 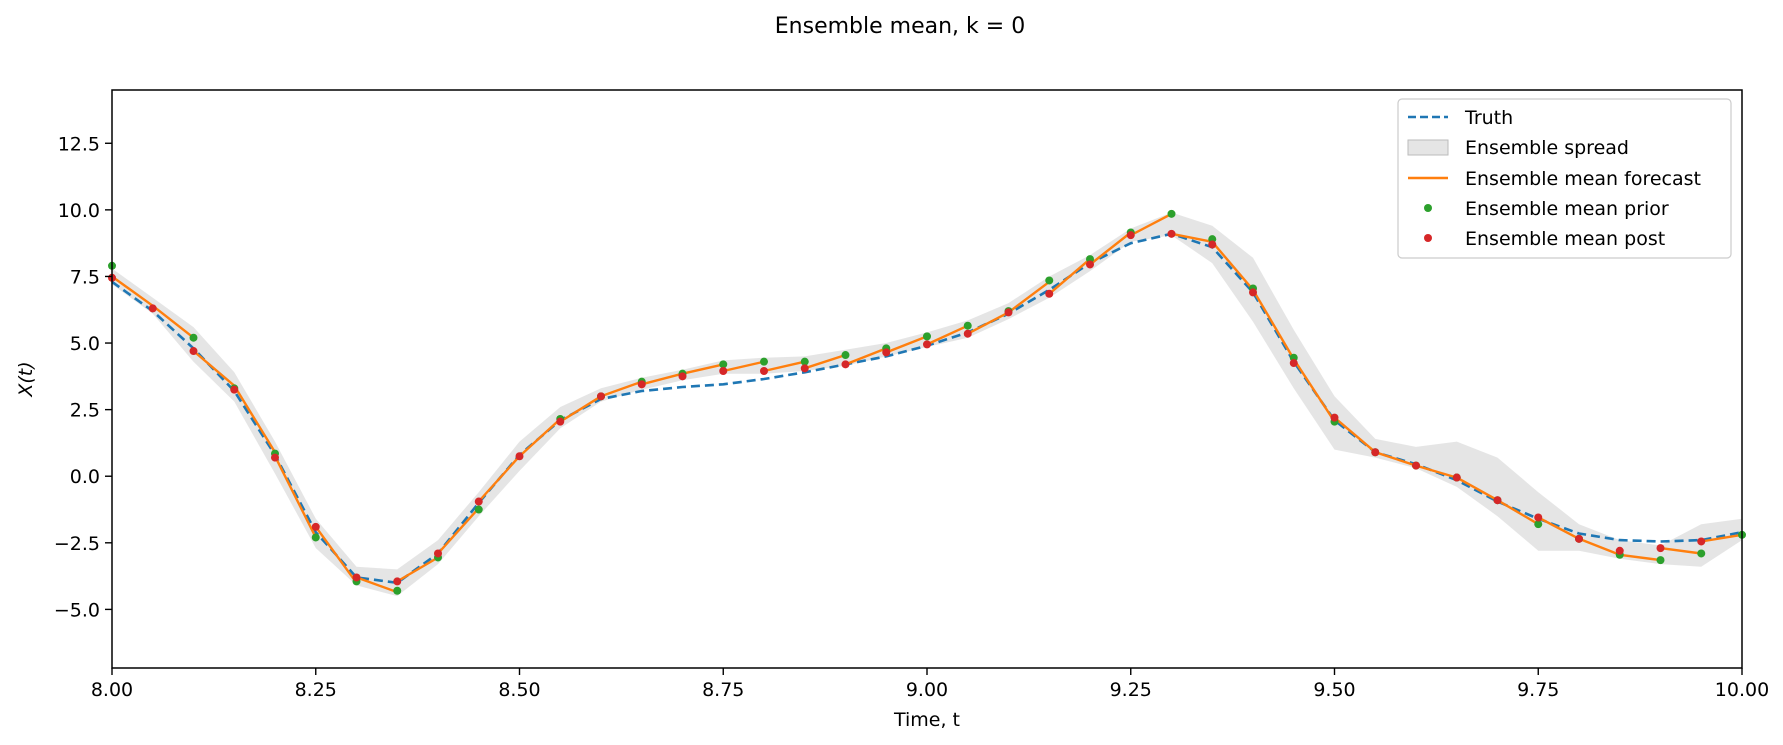 I want to click on x-tick-label: 8.25, so click(x=316, y=690).